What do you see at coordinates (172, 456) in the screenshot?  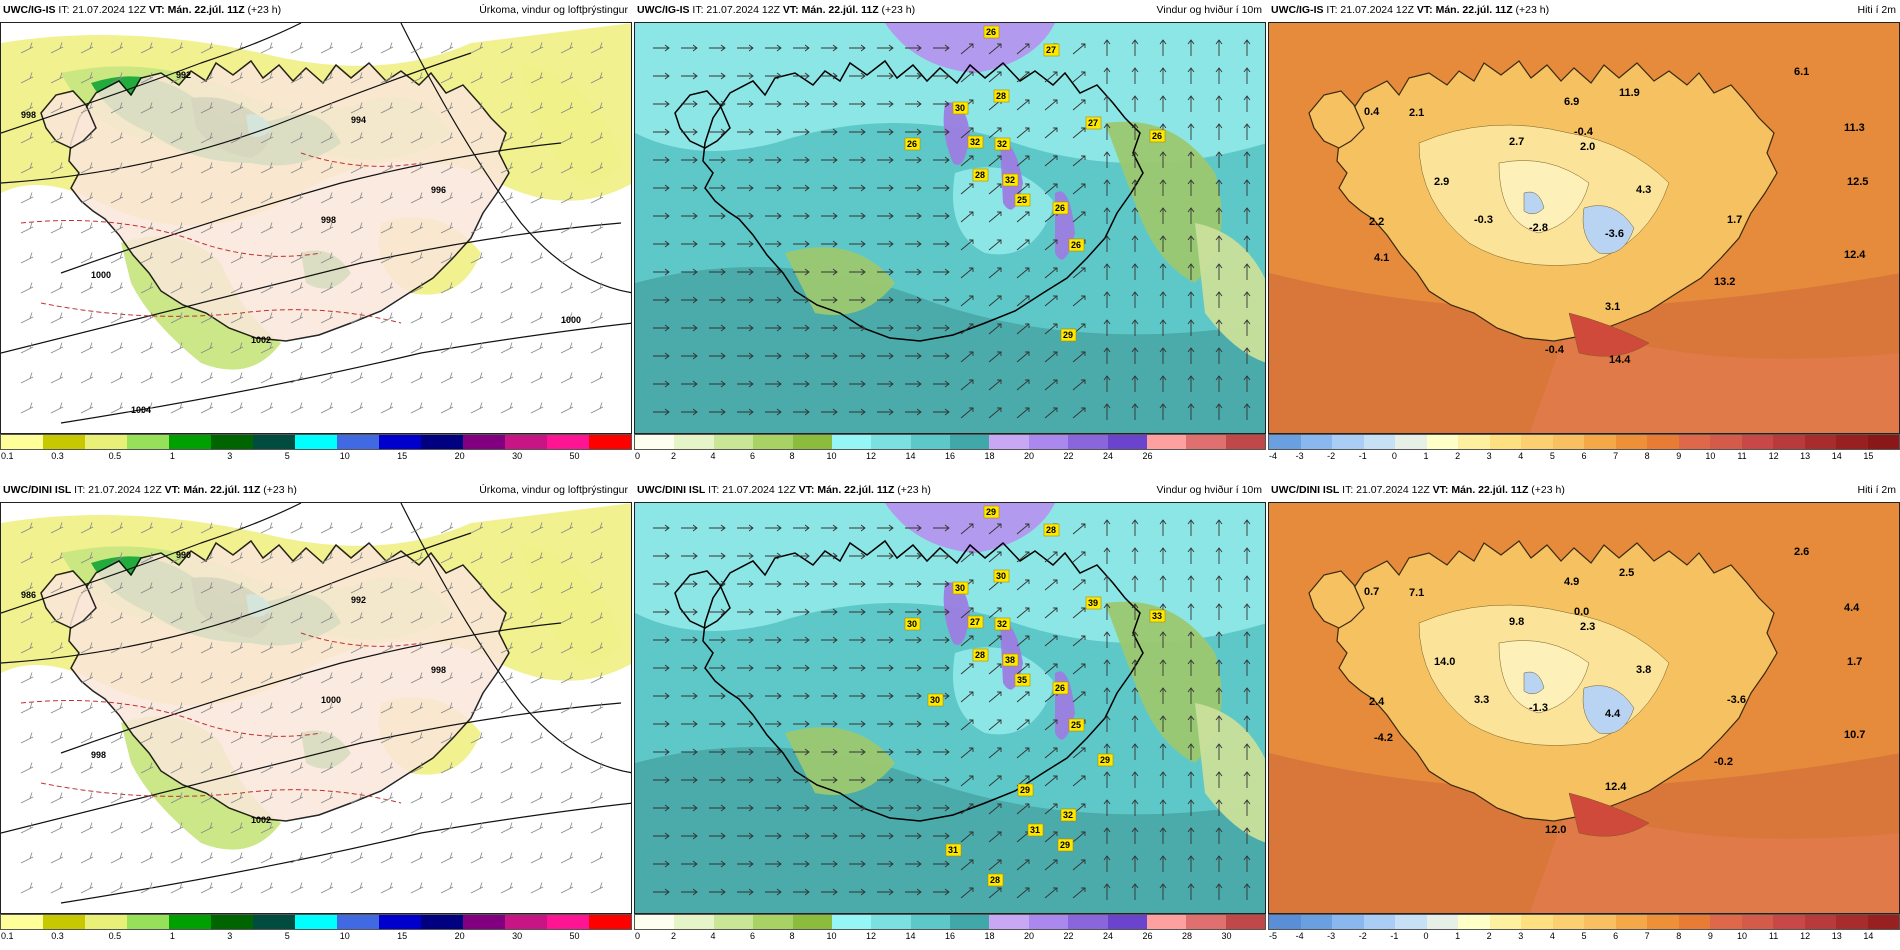 I see `colorbar-tick-label: 1` at bounding box center [172, 456].